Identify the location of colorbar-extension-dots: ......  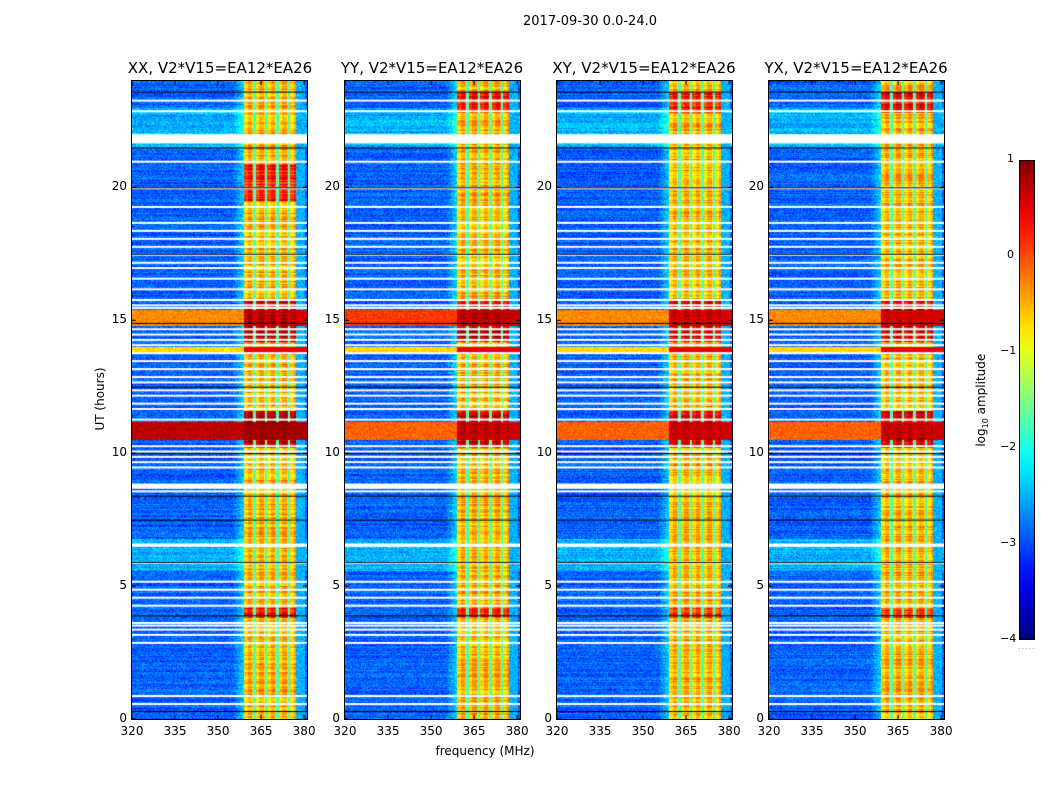
(1027, 646).